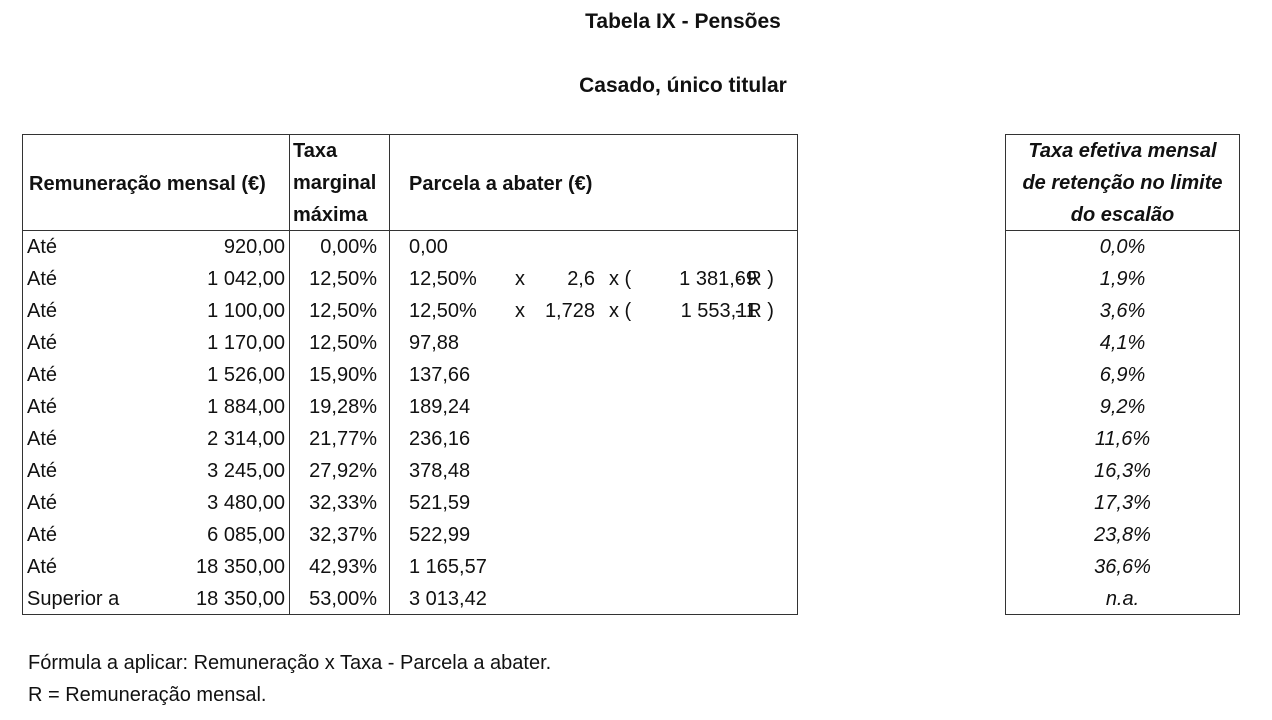  Describe the element at coordinates (330, 215) in the screenshot. I see `header-taxa-line3: máxima` at that location.